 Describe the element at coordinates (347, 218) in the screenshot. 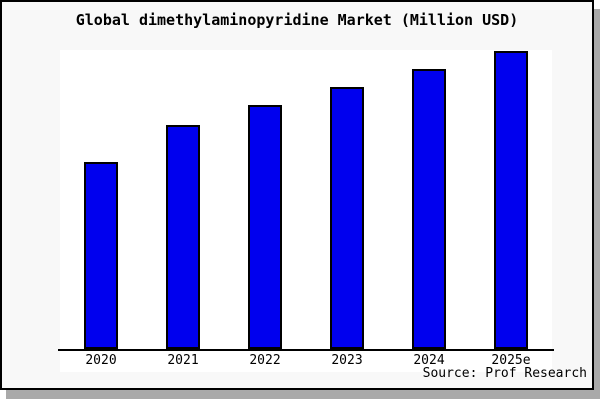

I see `bar-2023` at that location.